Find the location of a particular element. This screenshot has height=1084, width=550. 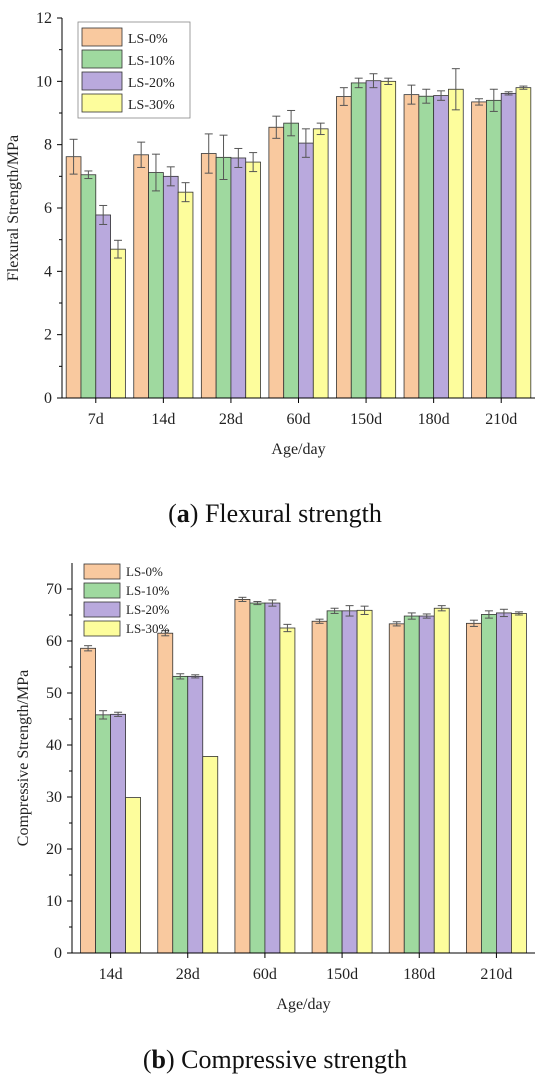

caption-a: (a) Flexural strength is located at coordinates (275, 513).